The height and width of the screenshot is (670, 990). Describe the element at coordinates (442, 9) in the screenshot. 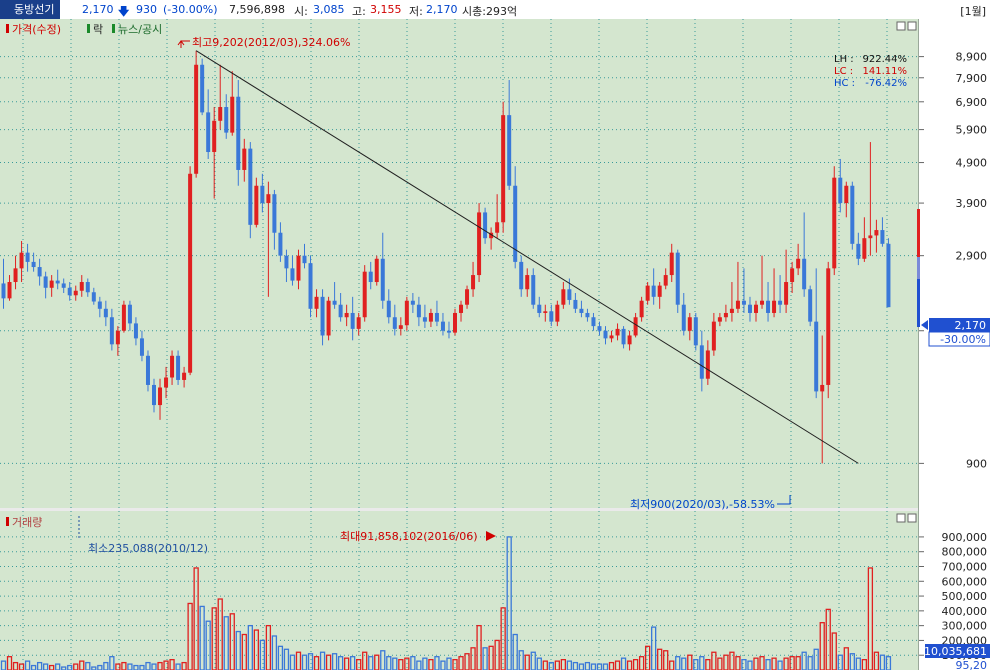

I see `low-value: 2,170` at that location.